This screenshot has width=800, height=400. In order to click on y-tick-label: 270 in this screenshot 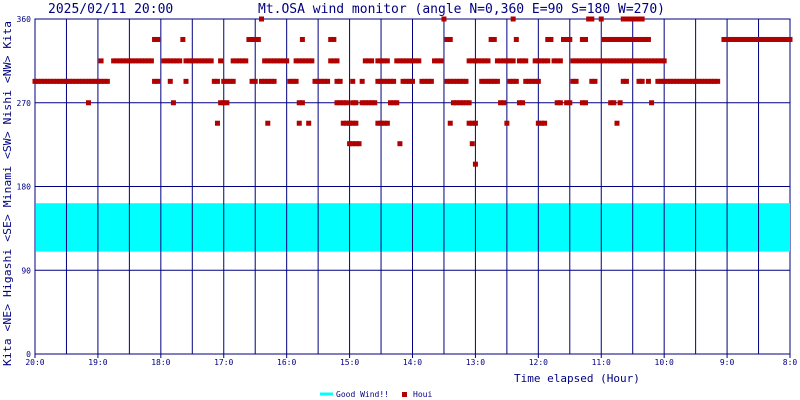, I will do `click(24, 103)`.